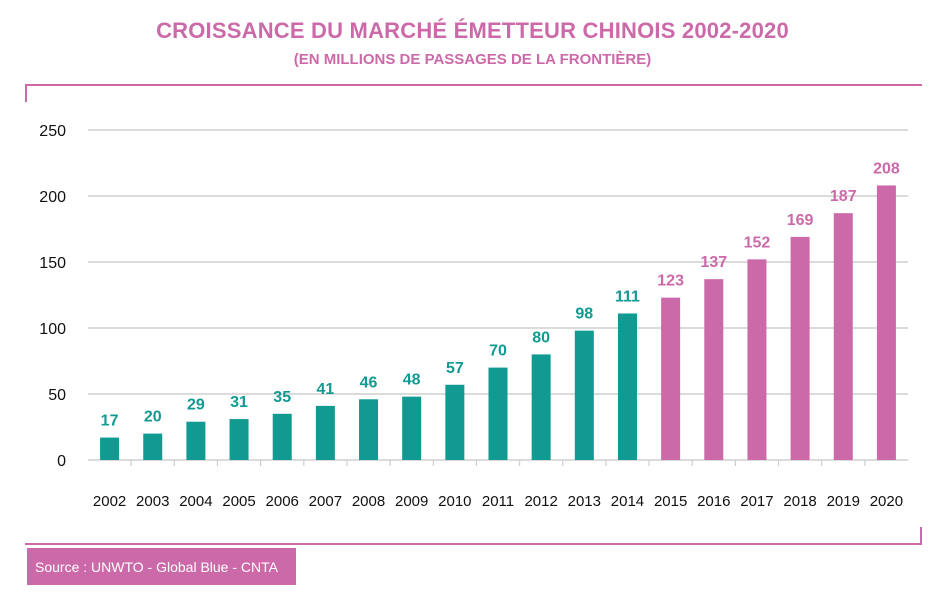 Image resolution: width=945 pixels, height=600 pixels. I want to click on y-tick-label: 250, so click(52, 131).